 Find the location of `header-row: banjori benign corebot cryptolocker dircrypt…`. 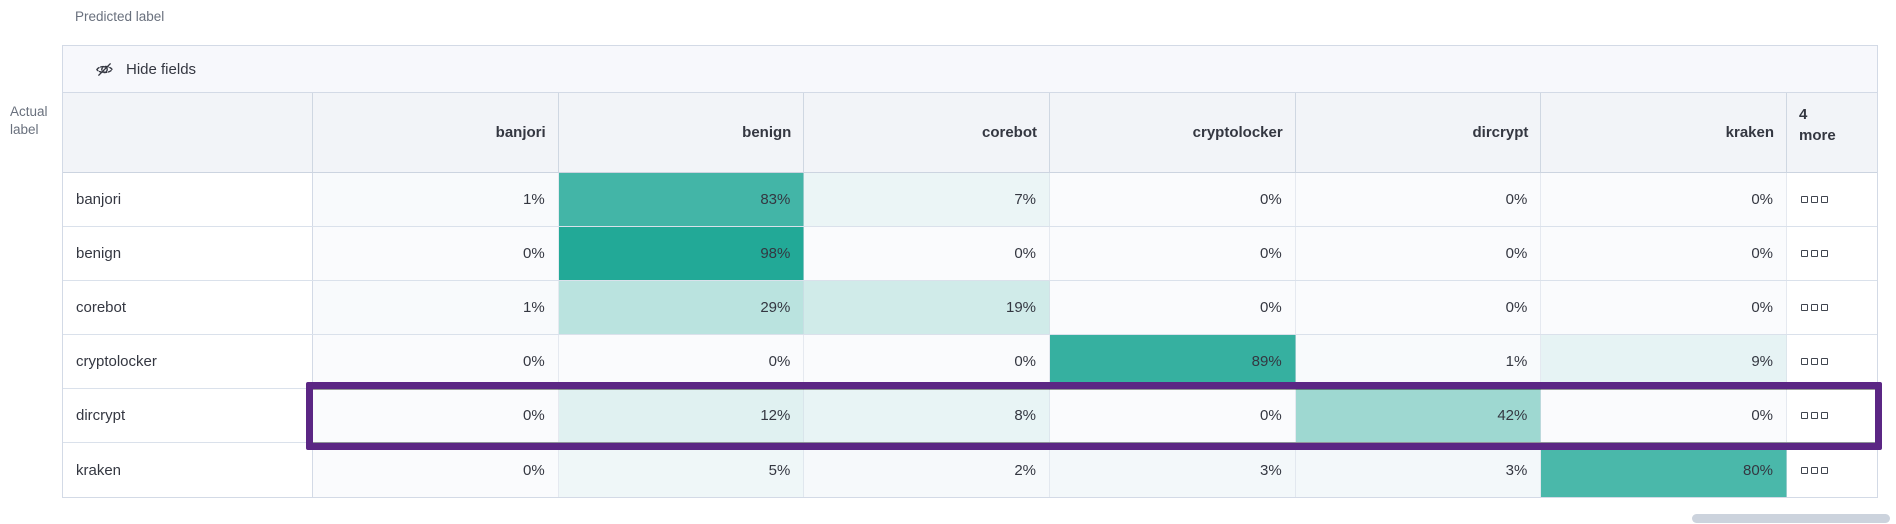

header-row: banjori benign corebot cryptolocker dircrypt… is located at coordinates (970, 133).